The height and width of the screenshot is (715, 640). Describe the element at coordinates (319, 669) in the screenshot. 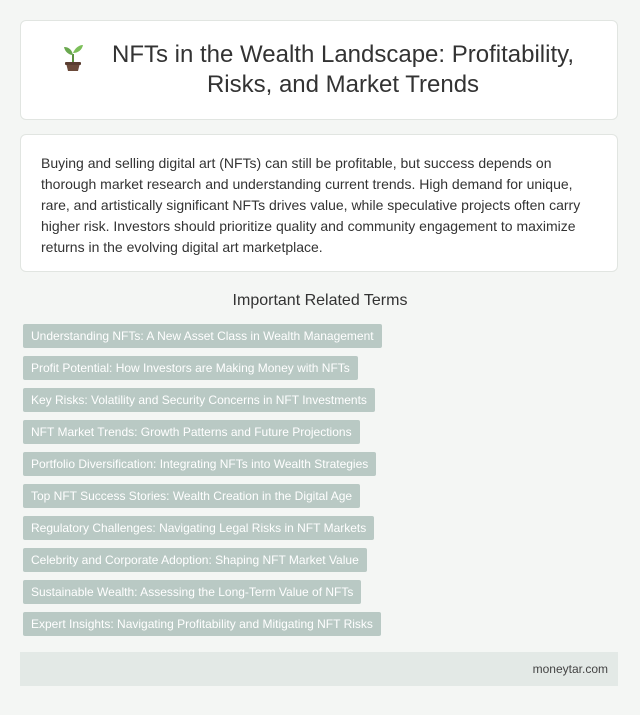

I see `footer: moneytar.com` at that location.